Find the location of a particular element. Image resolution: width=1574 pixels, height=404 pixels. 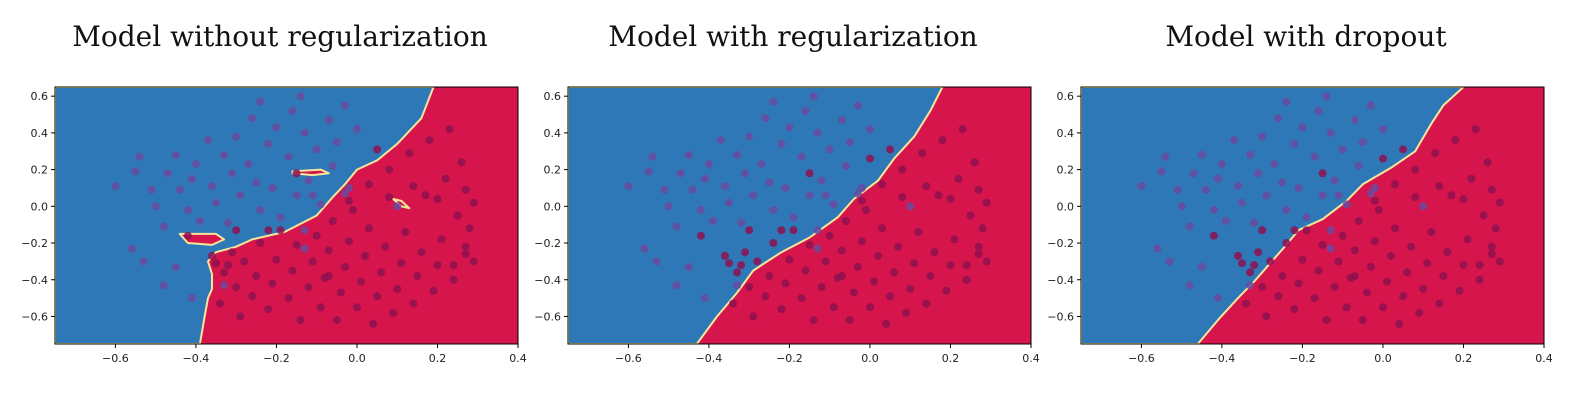

y-tick-label: −0.4 is located at coordinates (547, 280).